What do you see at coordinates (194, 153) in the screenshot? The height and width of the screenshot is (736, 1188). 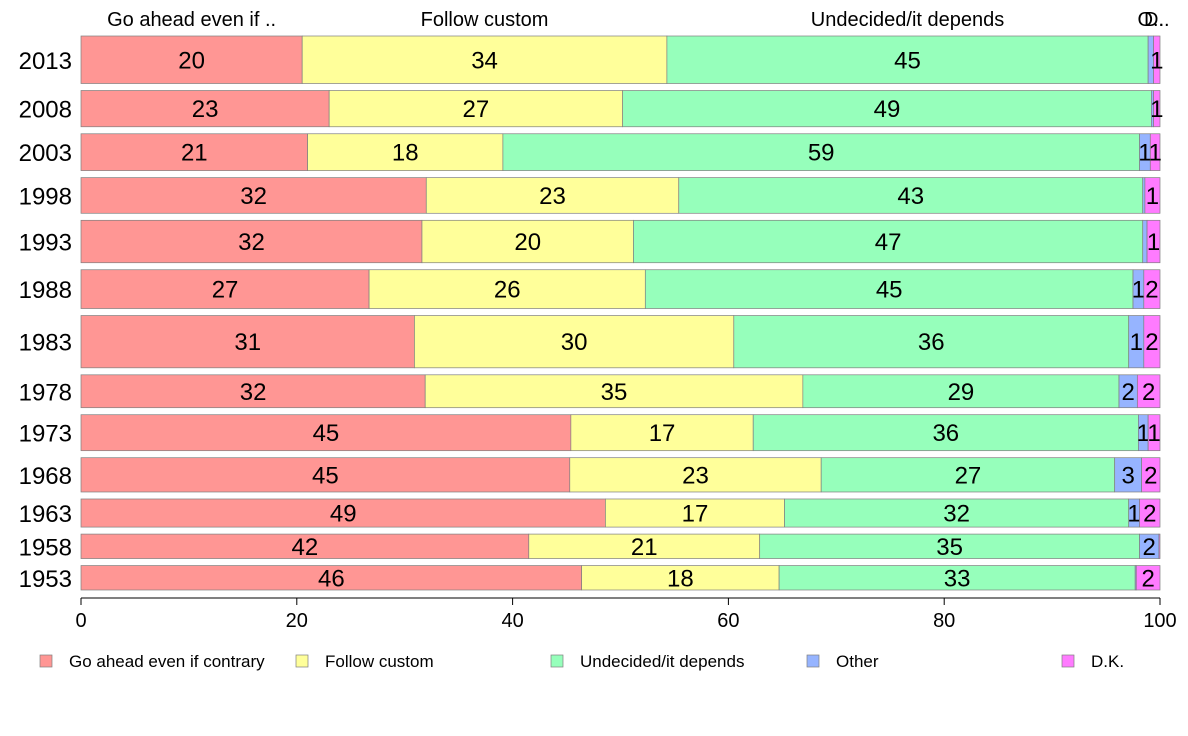 I see `data-label-2003-0: 21` at bounding box center [194, 153].